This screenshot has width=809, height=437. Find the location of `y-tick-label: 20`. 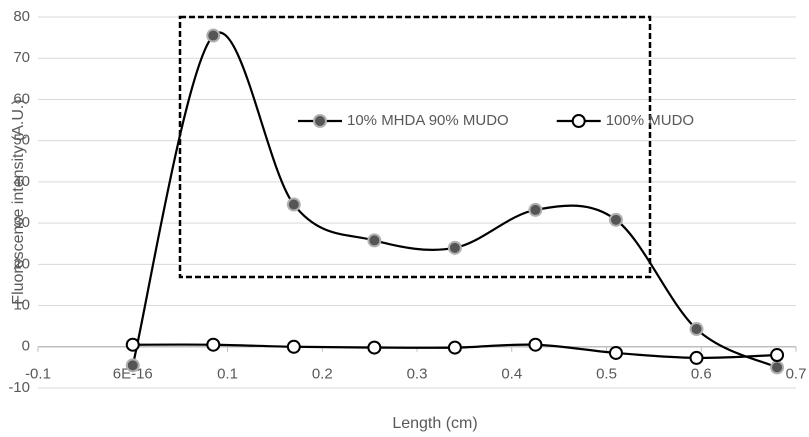

y-tick-label: 20 is located at coordinates (21, 263).